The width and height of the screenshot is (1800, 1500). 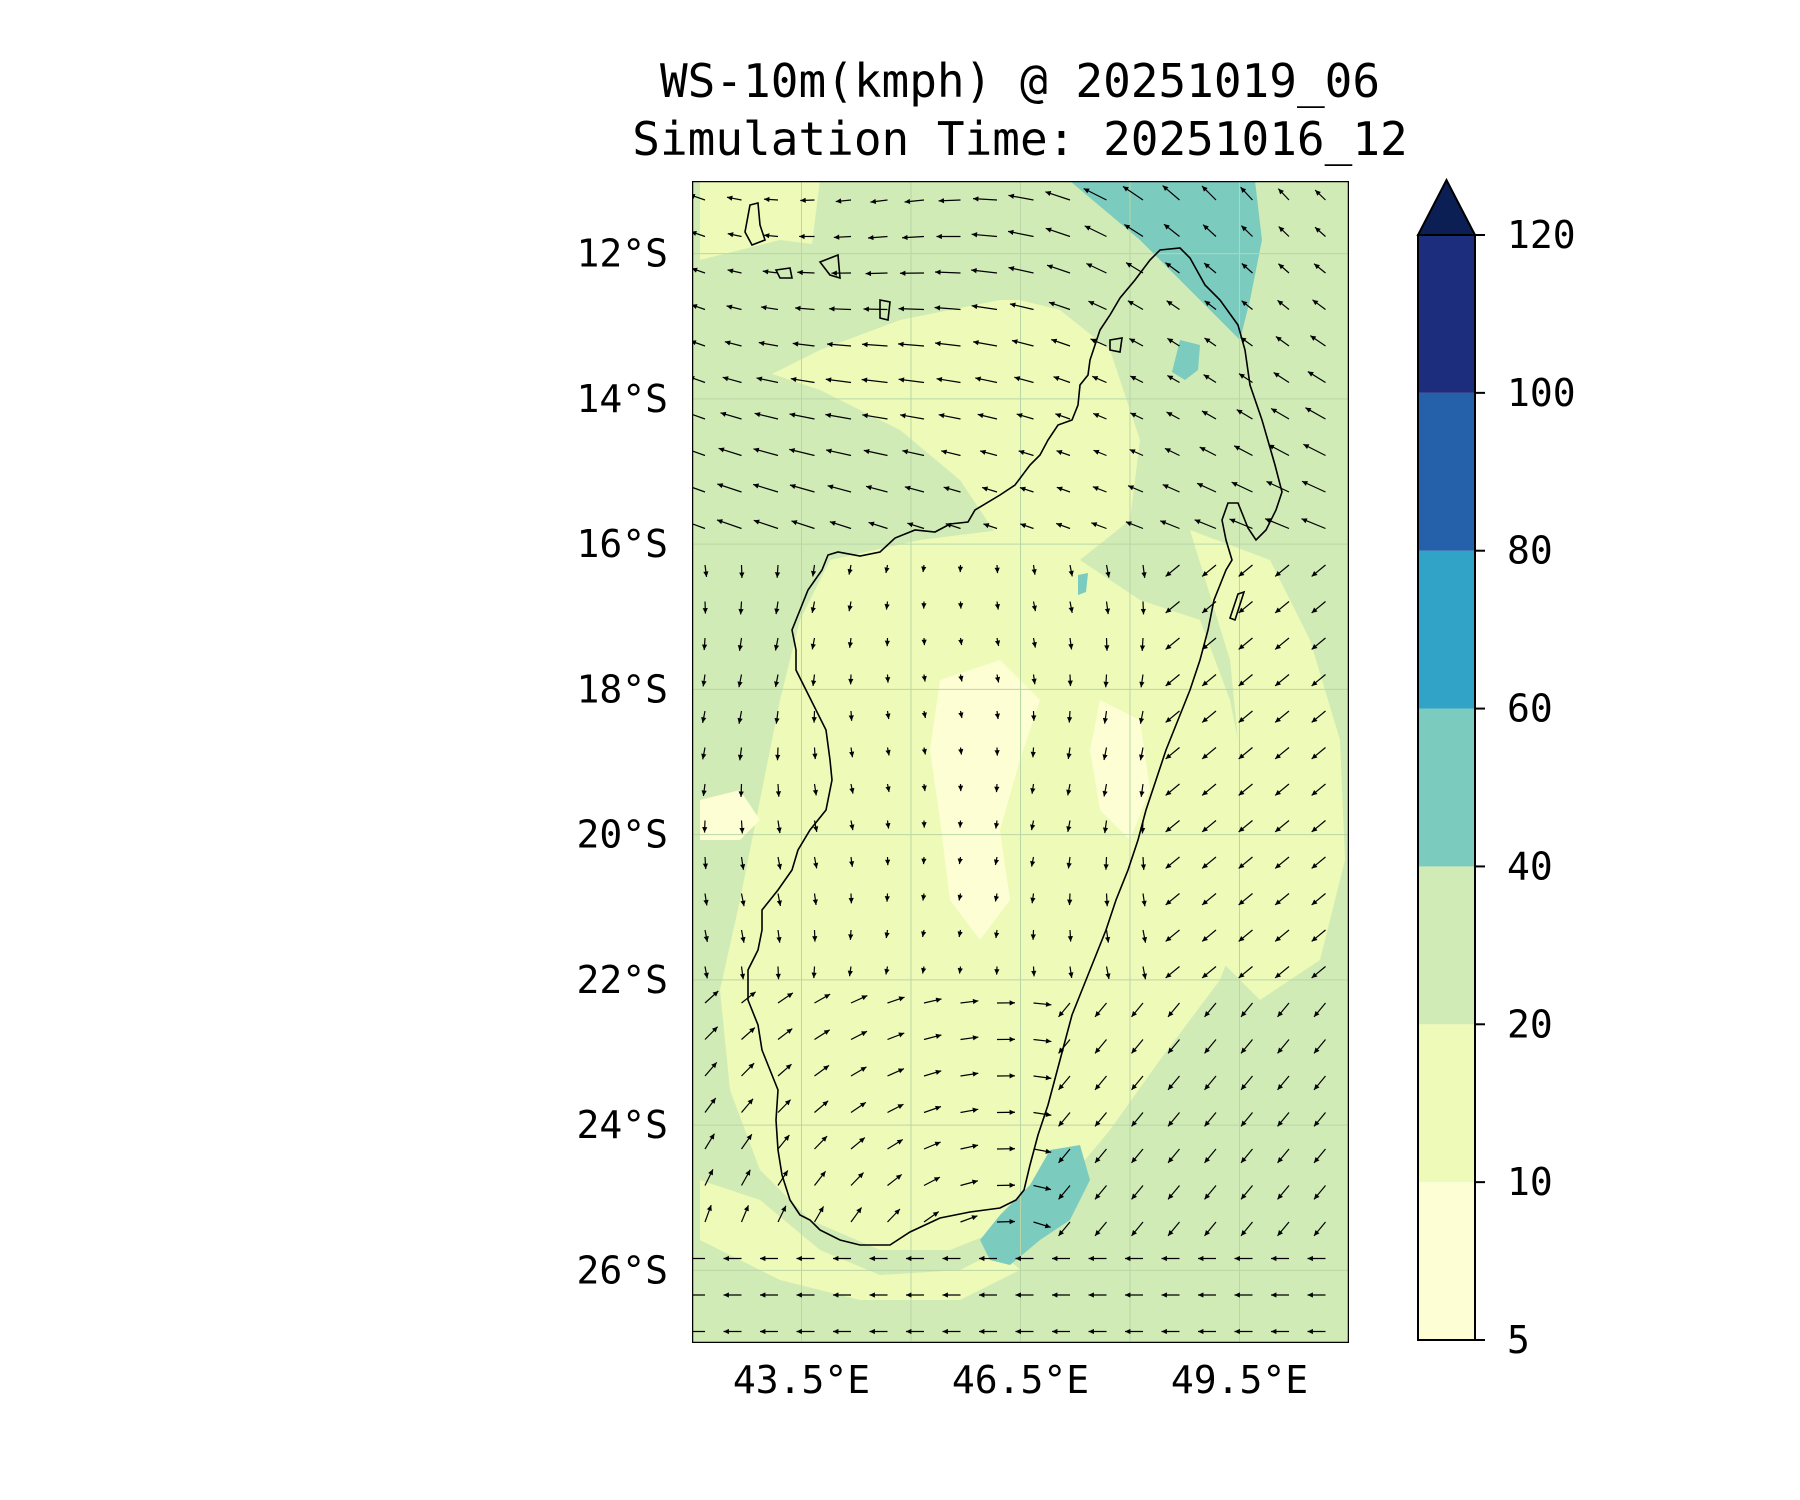 What do you see at coordinates (1267, 765) in the screenshot?
I see `shade-zone-east-coast` at bounding box center [1267, 765].